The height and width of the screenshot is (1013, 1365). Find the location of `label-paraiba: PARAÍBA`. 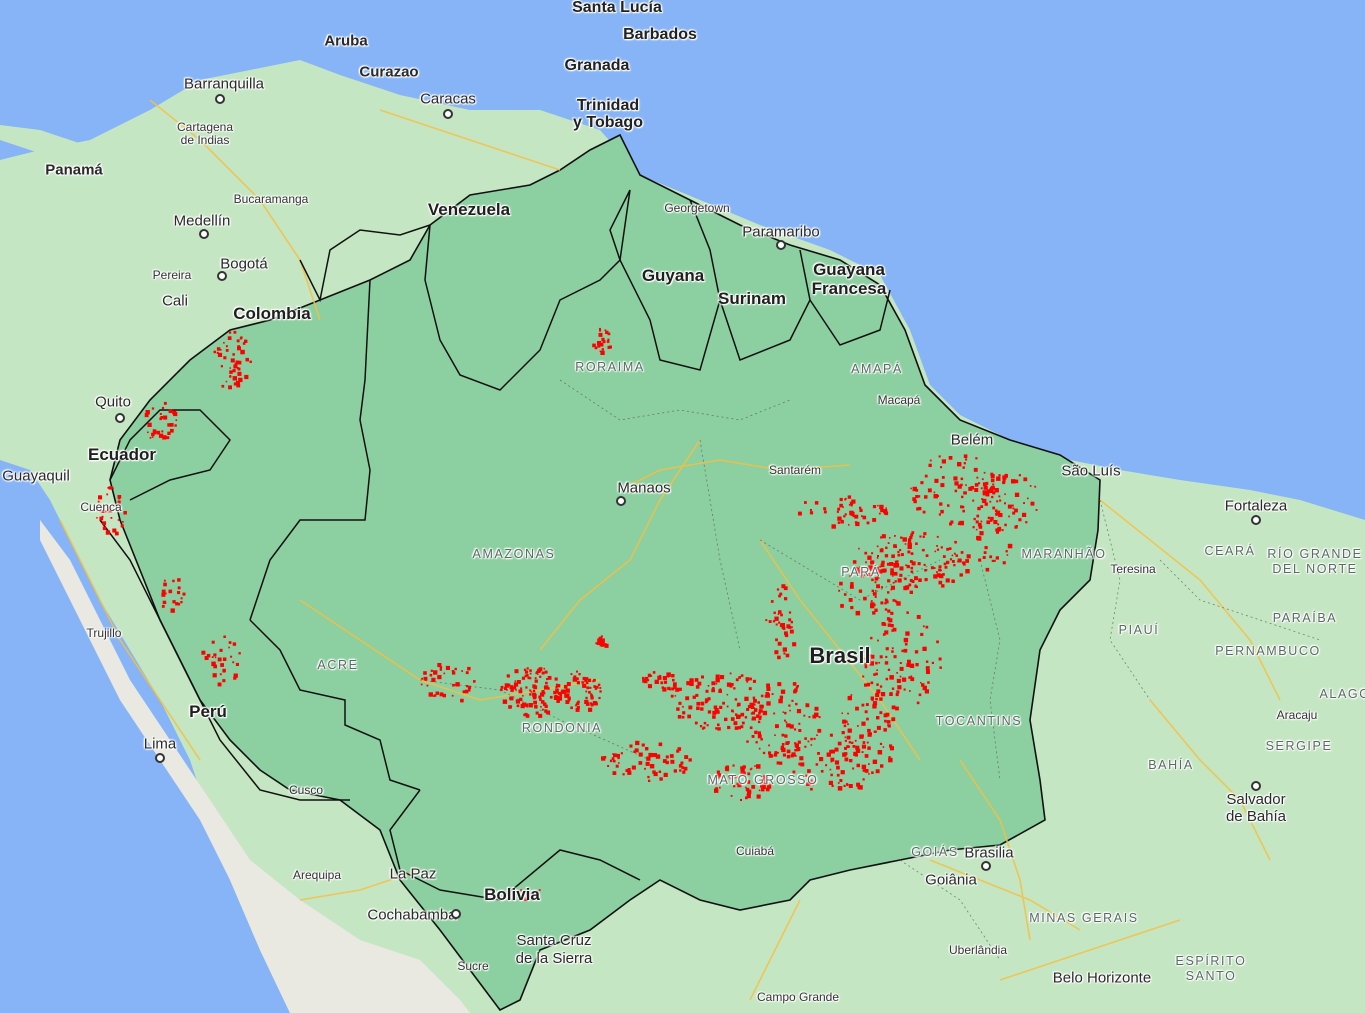

label-paraiba: PARAÍBA is located at coordinates (1305, 618).